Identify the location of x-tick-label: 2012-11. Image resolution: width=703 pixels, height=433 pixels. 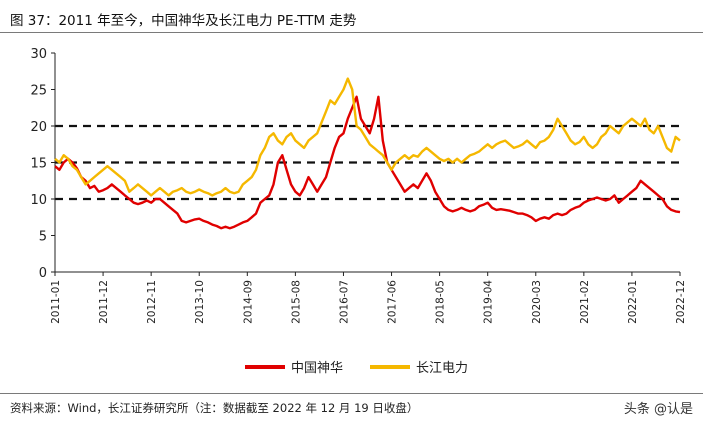
(152, 302).